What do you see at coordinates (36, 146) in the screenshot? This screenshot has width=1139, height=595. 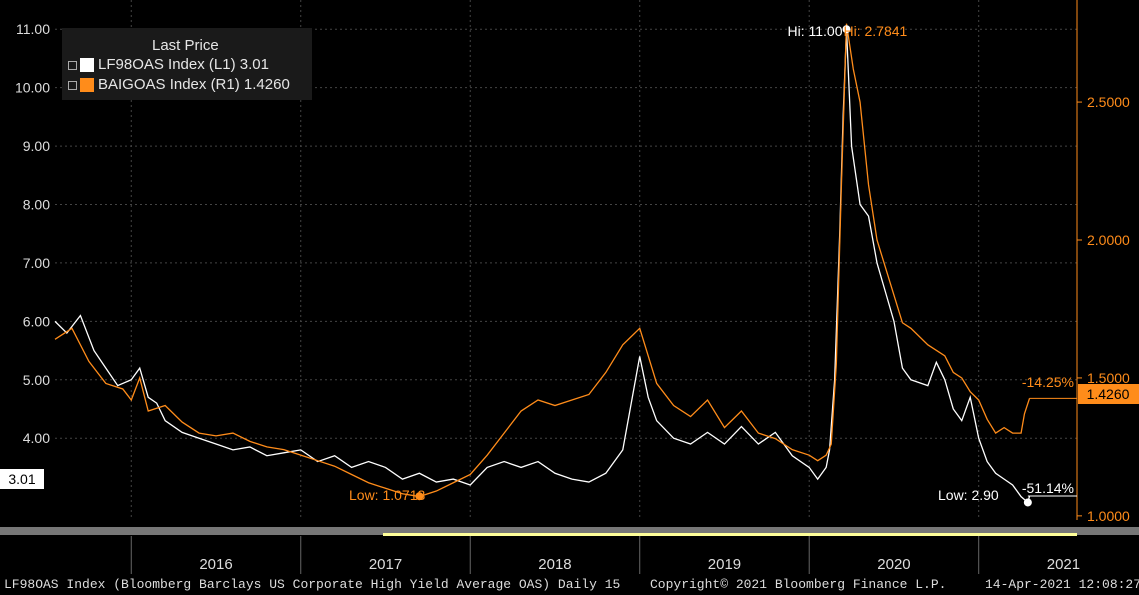 I see `y-left-tick-label: 9.00` at bounding box center [36, 146].